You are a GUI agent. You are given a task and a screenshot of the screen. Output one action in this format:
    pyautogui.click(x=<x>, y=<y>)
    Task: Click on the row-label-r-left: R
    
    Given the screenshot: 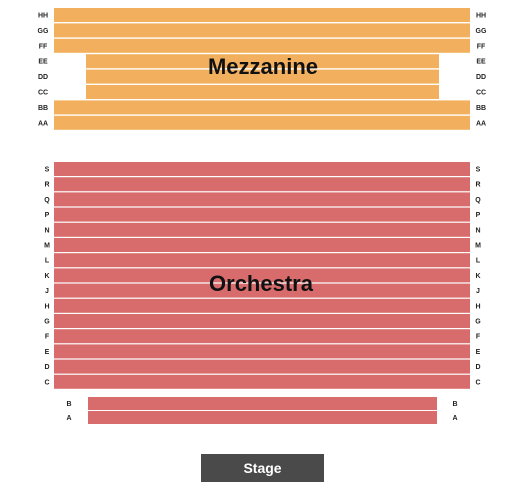 What is the action you would take?
    pyautogui.click(x=46, y=185)
    